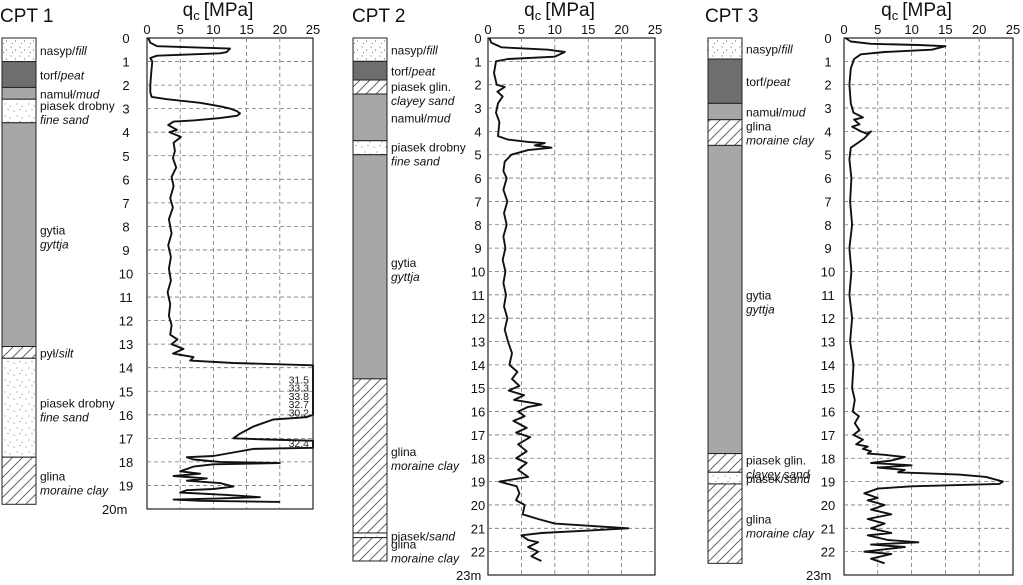 The height and width of the screenshot is (585, 1023). Describe the element at coordinates (299, 380) in the screenshot. I see `qc-value-annotation: 31.5` at that location.